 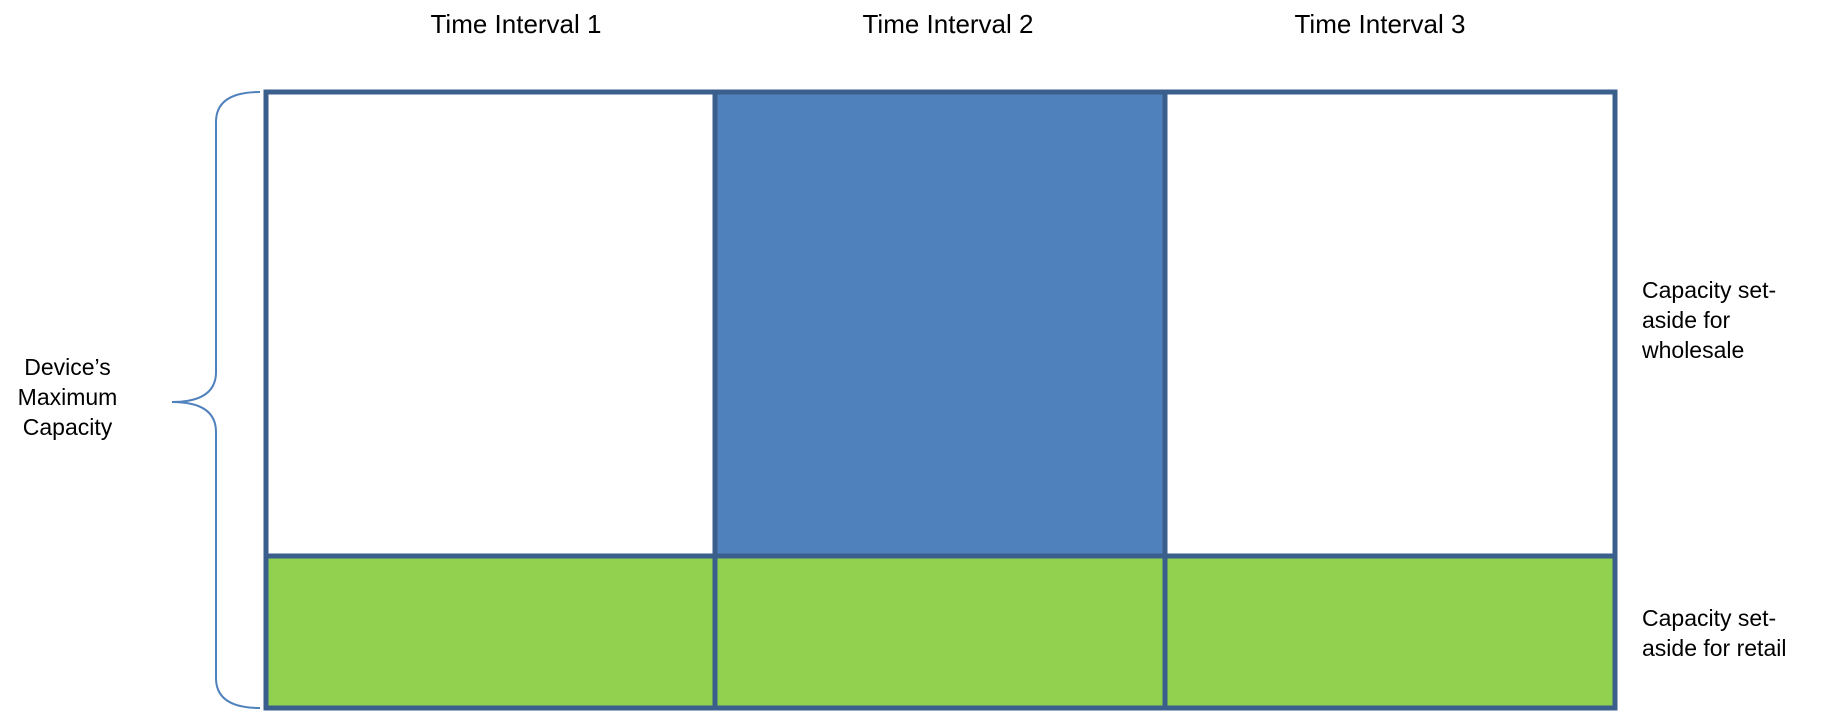 What do you see at coordinates (1380, 24) in the screenshot?
I see `interval-label-3: Time Interval 3` at bounding box center [1380, 24].